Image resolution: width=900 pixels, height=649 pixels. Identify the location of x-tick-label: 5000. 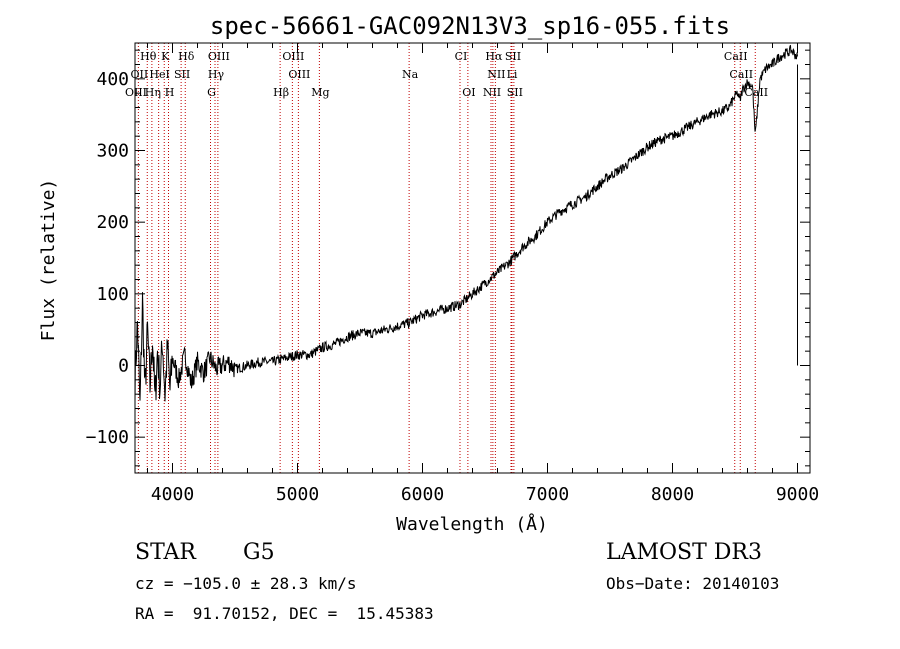
(297, 494).